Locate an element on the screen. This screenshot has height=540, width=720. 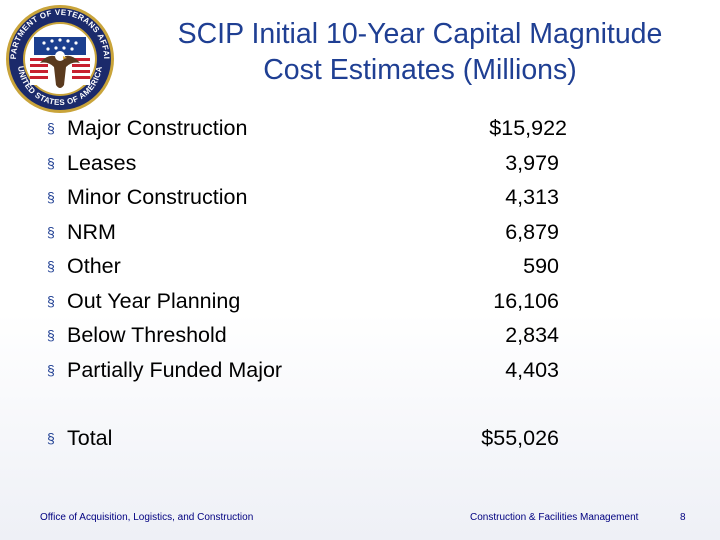
total-row: § Total $55,026 is located at coordinates (307, 438).